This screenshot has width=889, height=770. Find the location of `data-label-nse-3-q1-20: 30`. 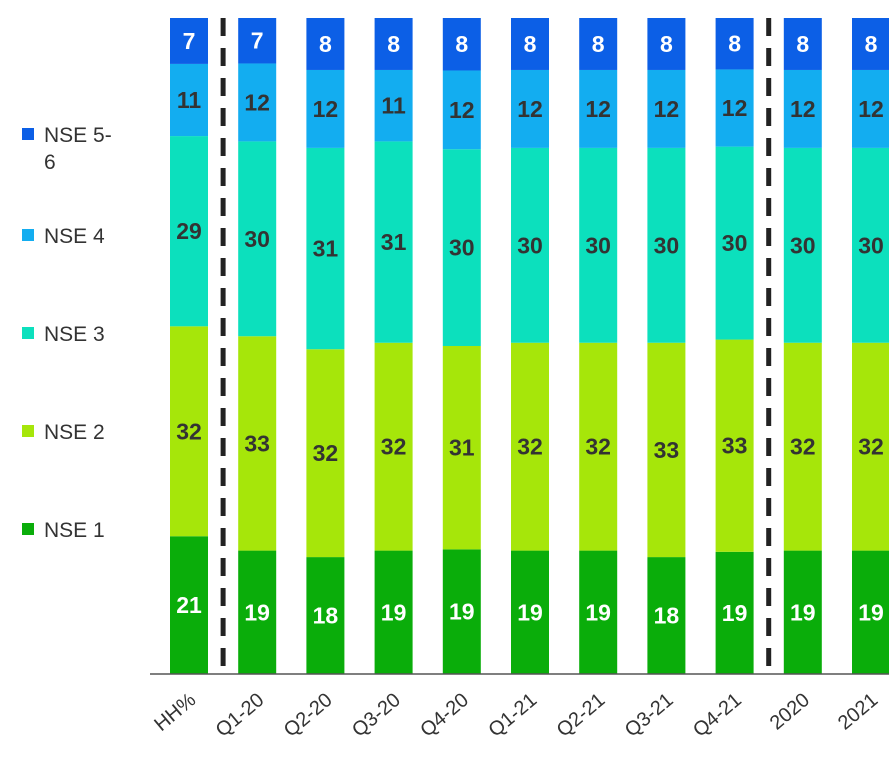

data-label-nse-3-q1-20: 30 is located at coordinates (257, 239).